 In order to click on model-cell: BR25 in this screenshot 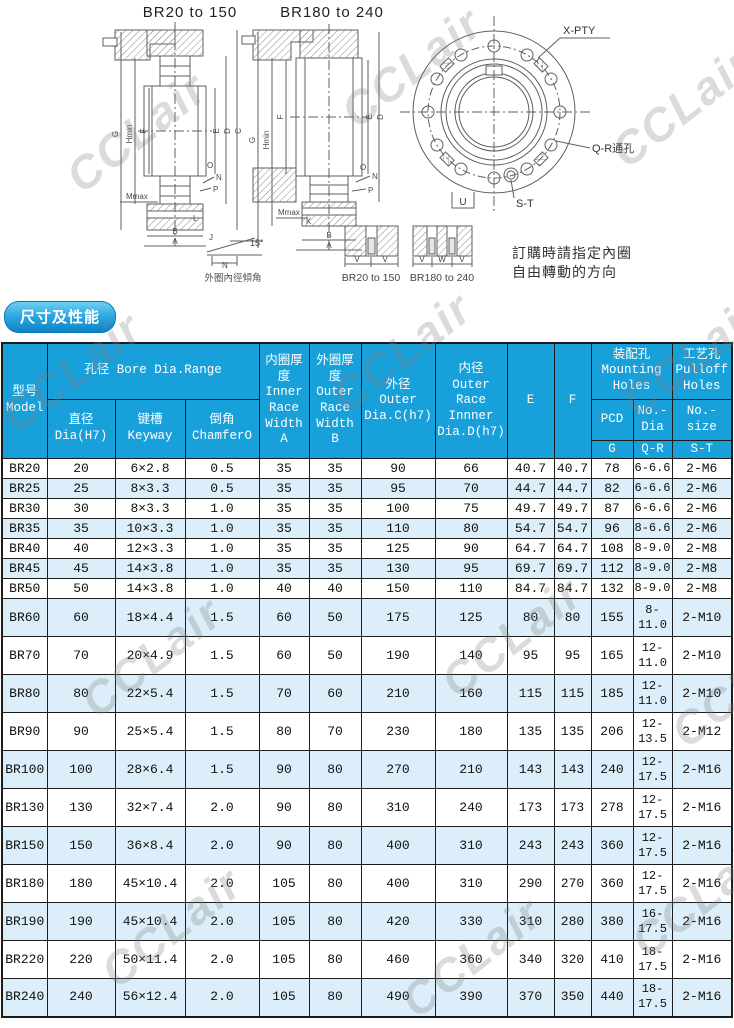, I will do `click(24, 489)`.